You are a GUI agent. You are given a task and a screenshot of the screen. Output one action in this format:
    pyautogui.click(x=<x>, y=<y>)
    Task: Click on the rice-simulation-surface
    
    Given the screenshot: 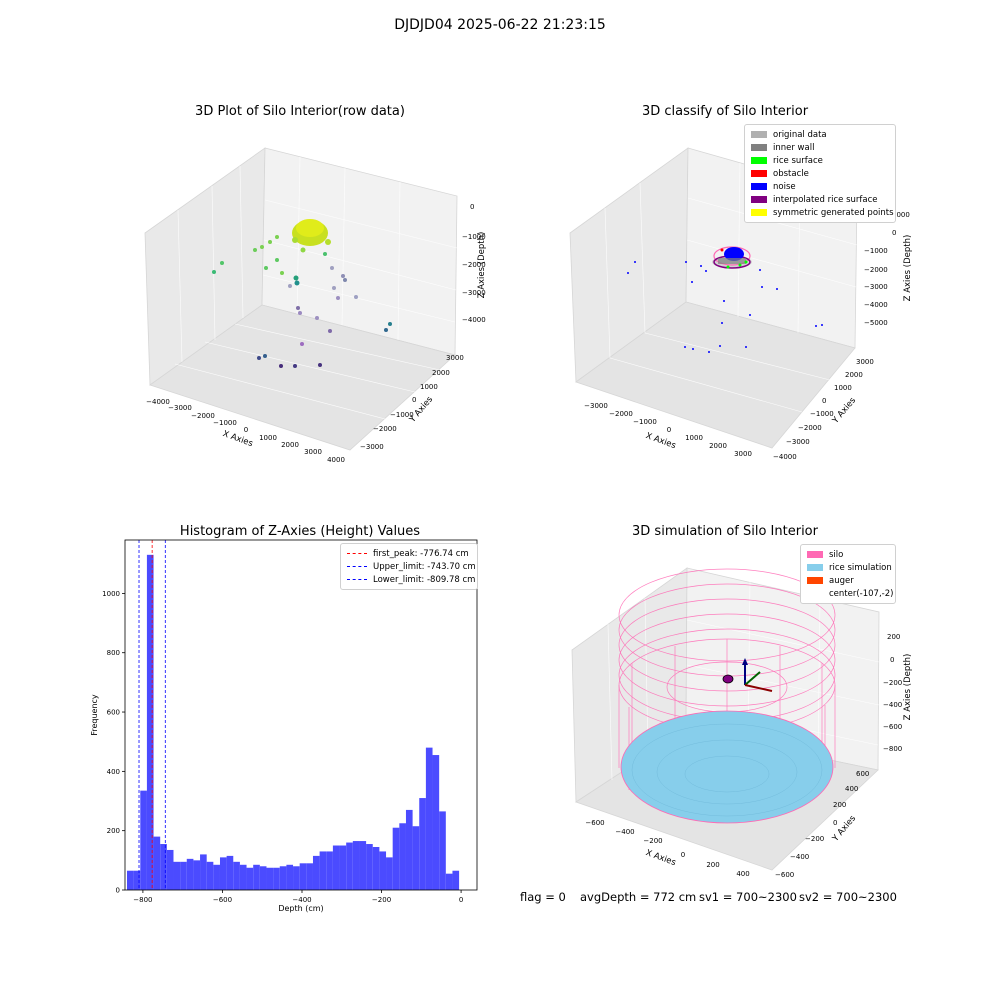 What is the action you would take?
    pyautogui.click(x=727, y=767)
    